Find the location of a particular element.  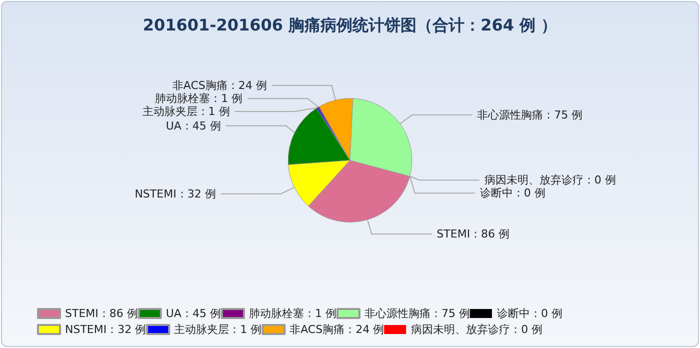

slice-label: UA：45 例 is located at coordinates (193, 125).